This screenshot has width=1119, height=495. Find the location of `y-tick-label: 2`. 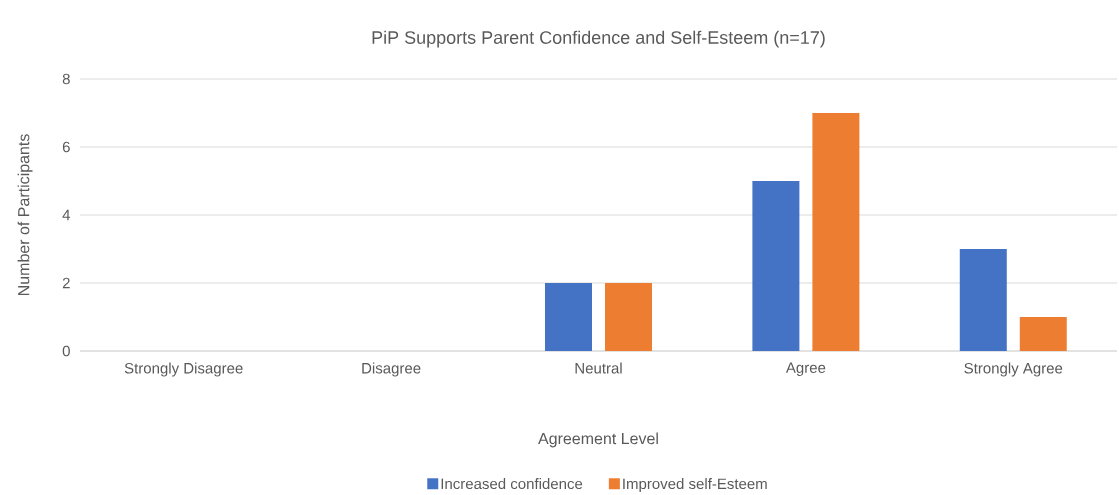

y-tick-label: 2 is located at coordinates (66, 283).